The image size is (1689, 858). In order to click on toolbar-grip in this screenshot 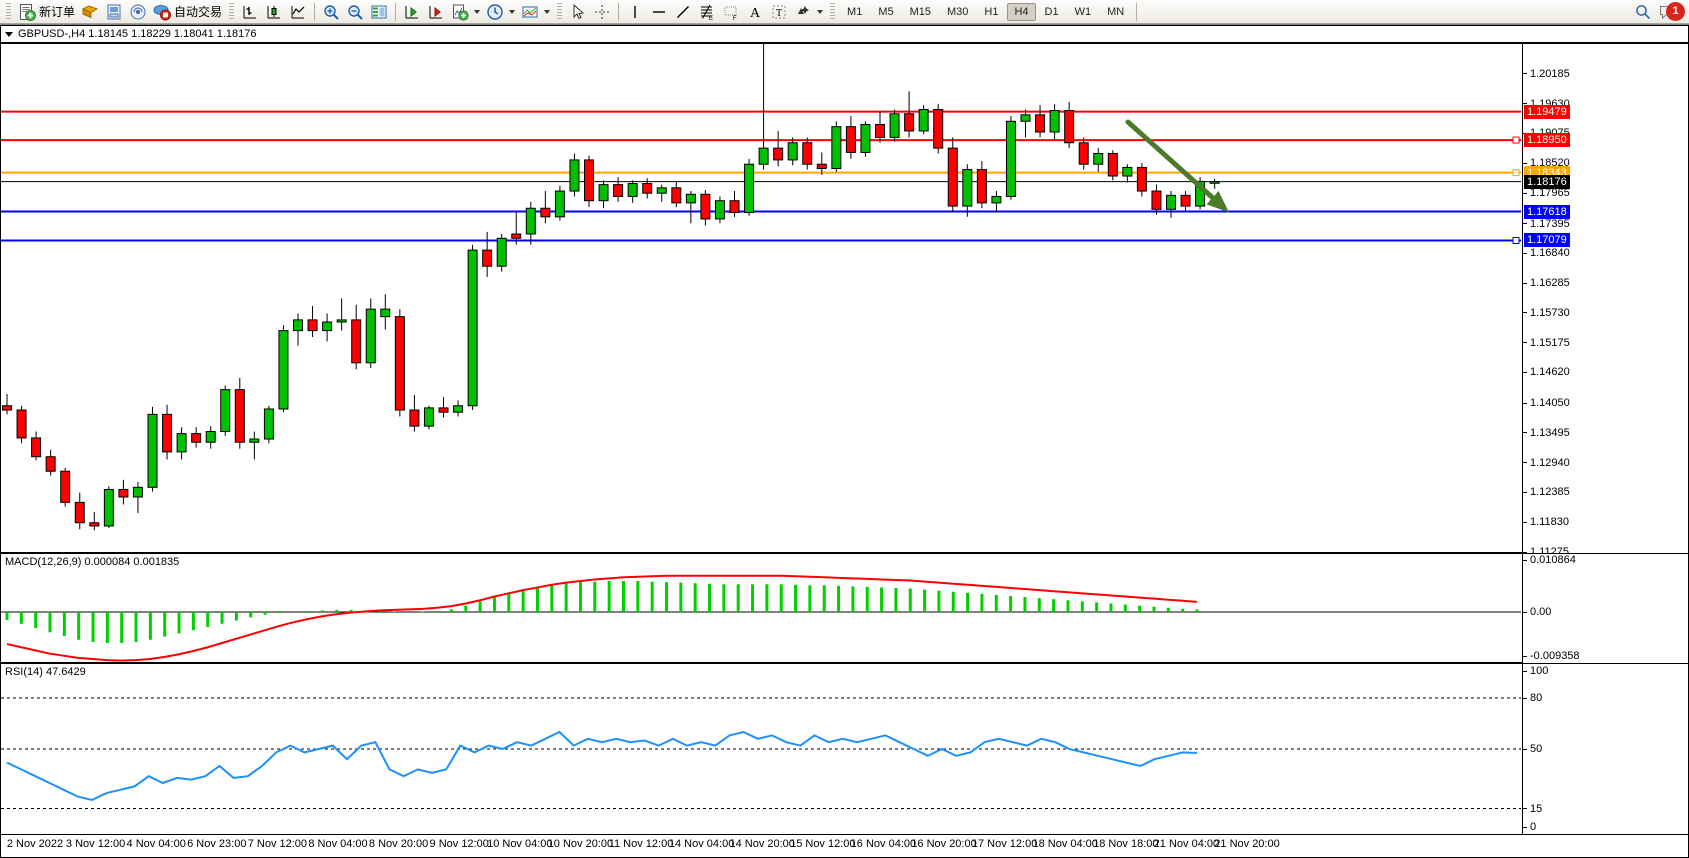, I will do `click(8, 11)`.